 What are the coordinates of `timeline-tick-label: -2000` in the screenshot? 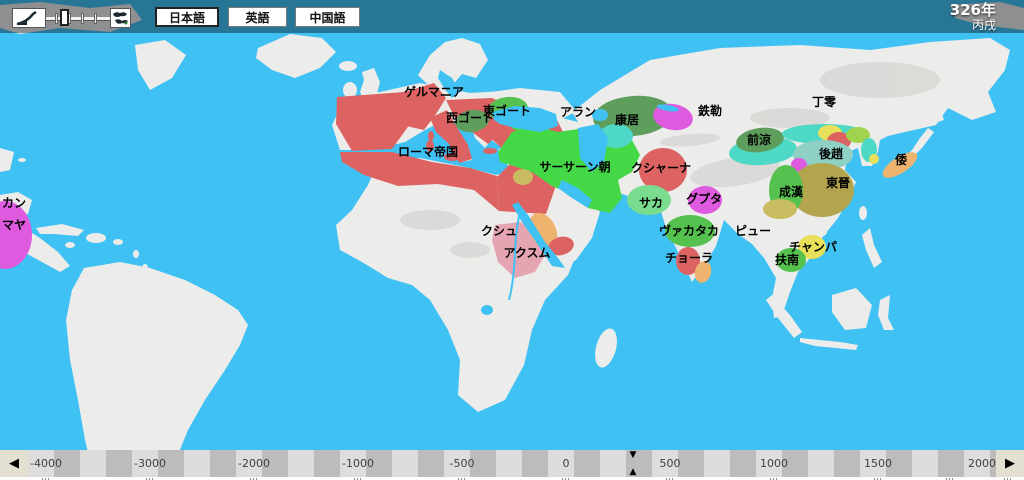 It's located at (254, 463).